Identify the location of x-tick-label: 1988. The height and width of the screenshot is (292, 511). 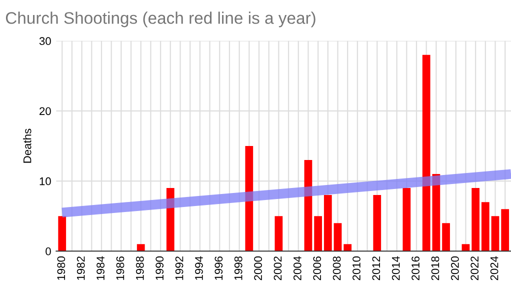
(140, 268).